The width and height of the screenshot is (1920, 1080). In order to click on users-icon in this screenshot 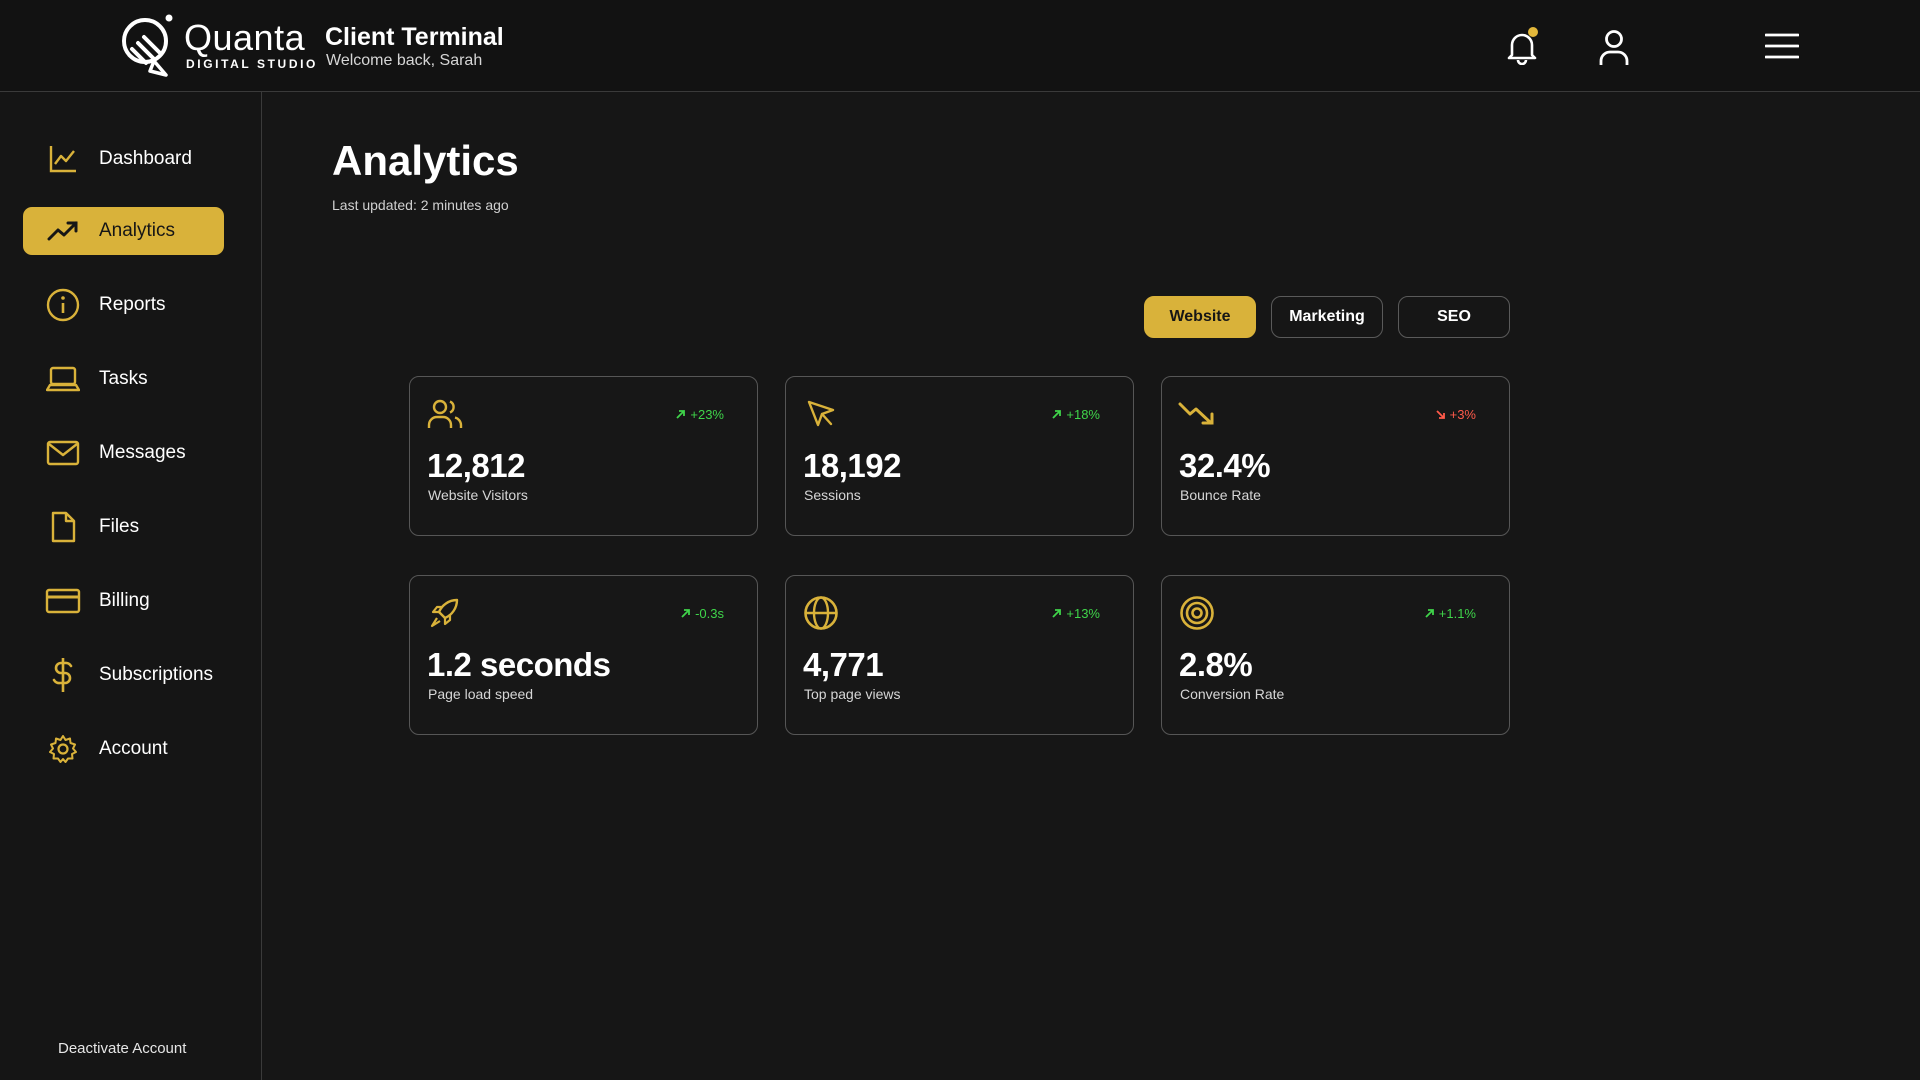, I will do `click(445, 414)`.